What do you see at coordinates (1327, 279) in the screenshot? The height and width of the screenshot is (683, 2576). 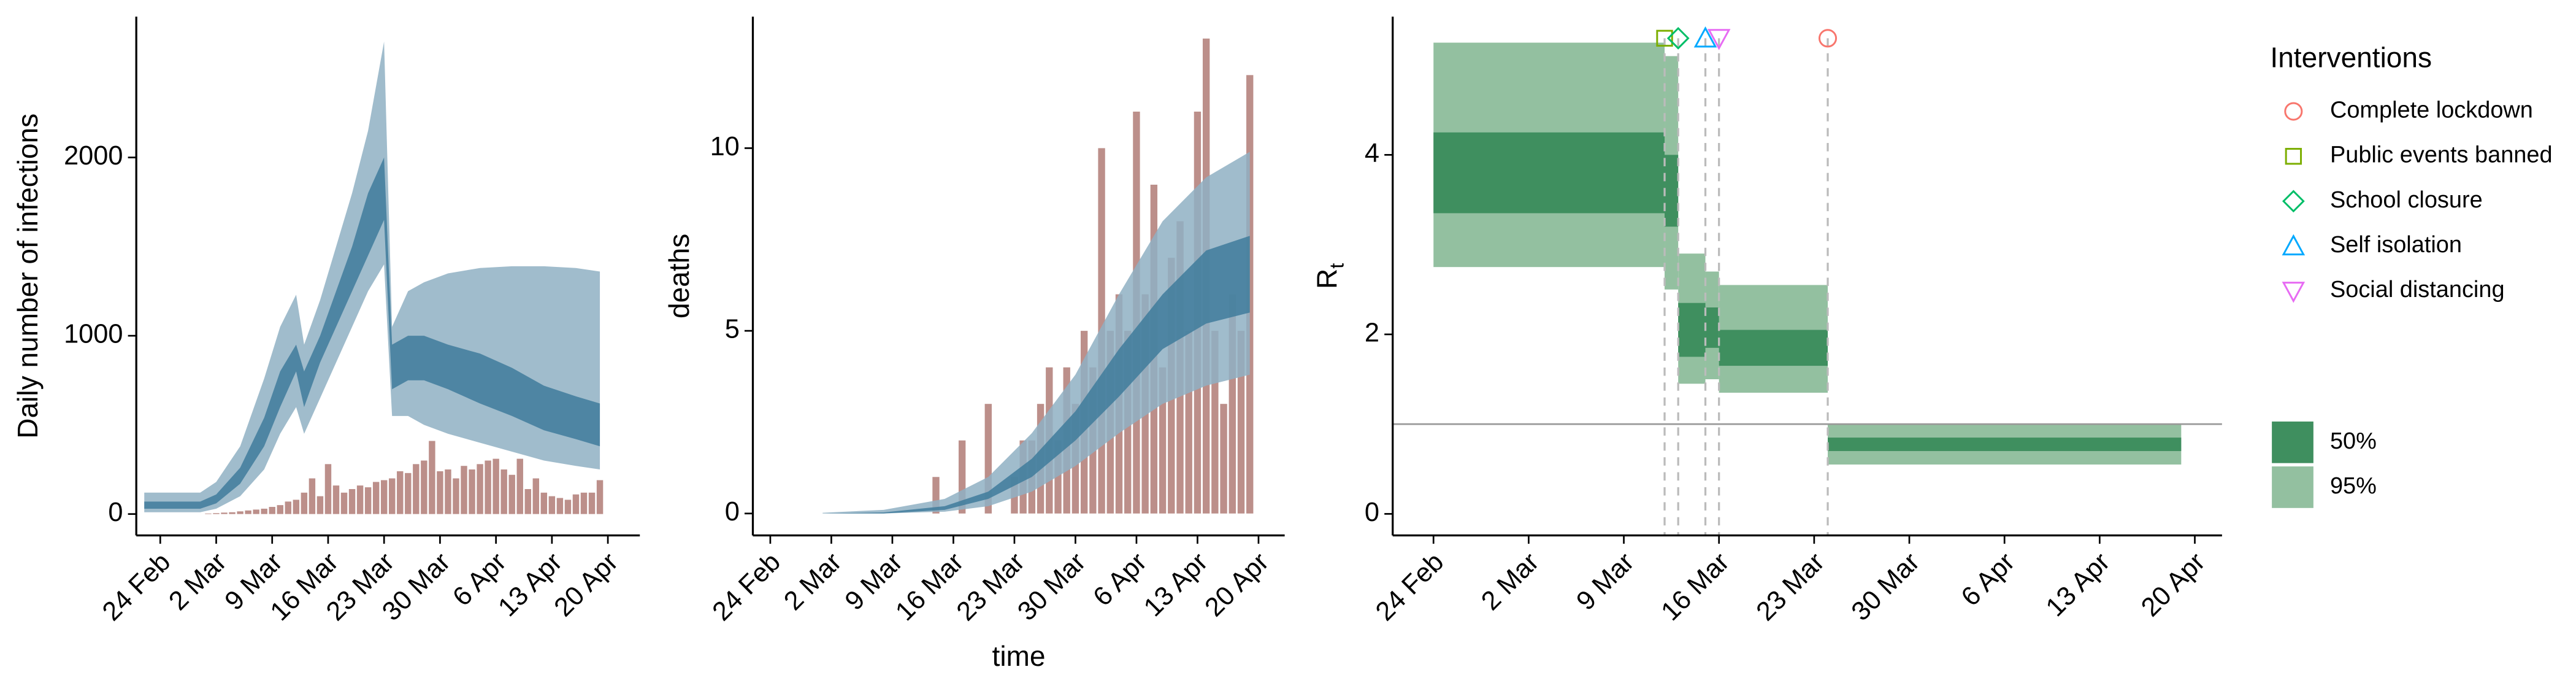 I see `y-axis-label-main: R` at bounding box center [1327, 279].